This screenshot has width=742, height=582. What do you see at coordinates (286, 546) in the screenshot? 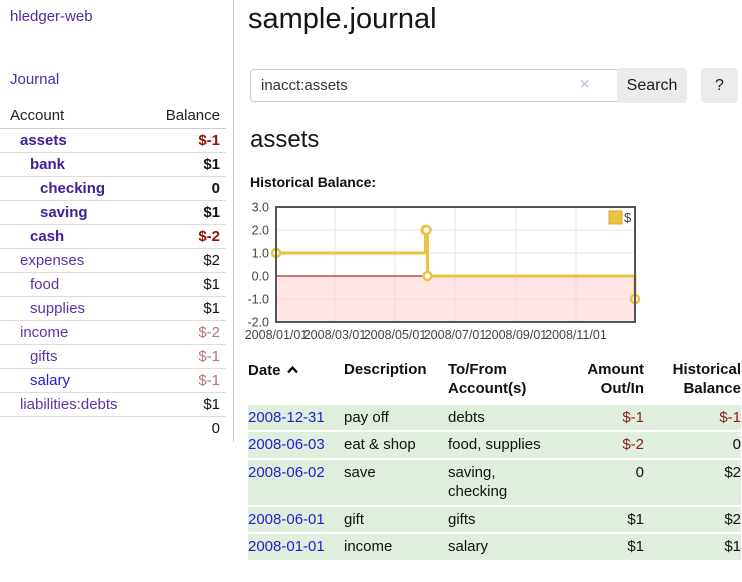
I see `transaction-date-link: 2008-01-01` at bounding box center [286, 546].